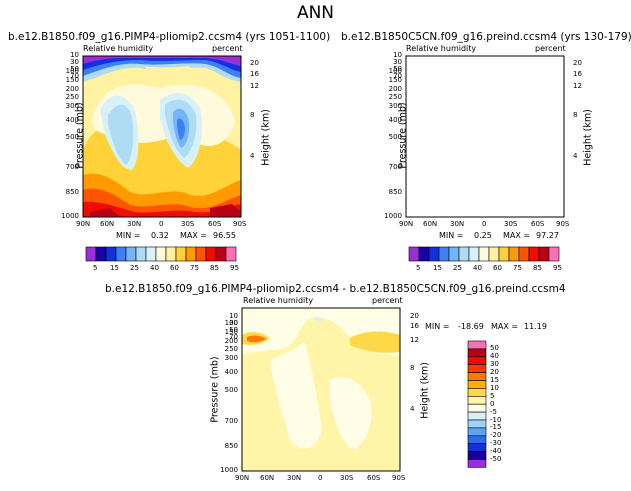  Describe the element at coordinates (430, 224) in the screenshot. I see `panel-2-xtick-60n: 60N` at that location.